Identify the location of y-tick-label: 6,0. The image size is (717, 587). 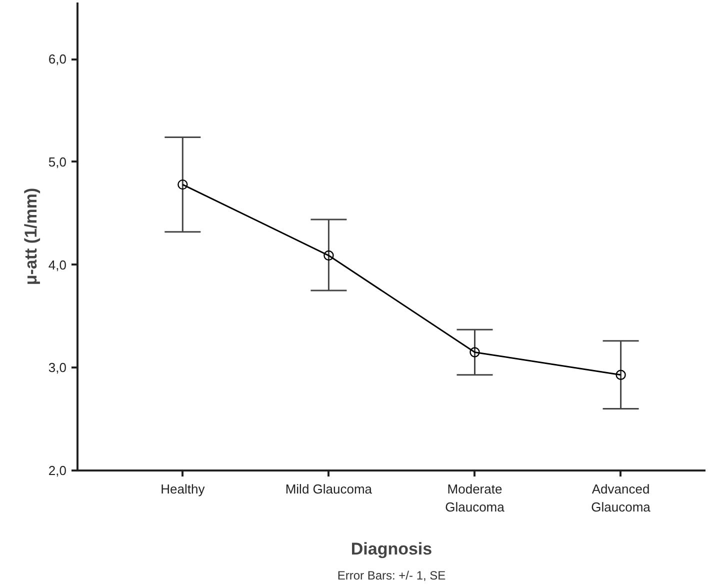
(57, 59).